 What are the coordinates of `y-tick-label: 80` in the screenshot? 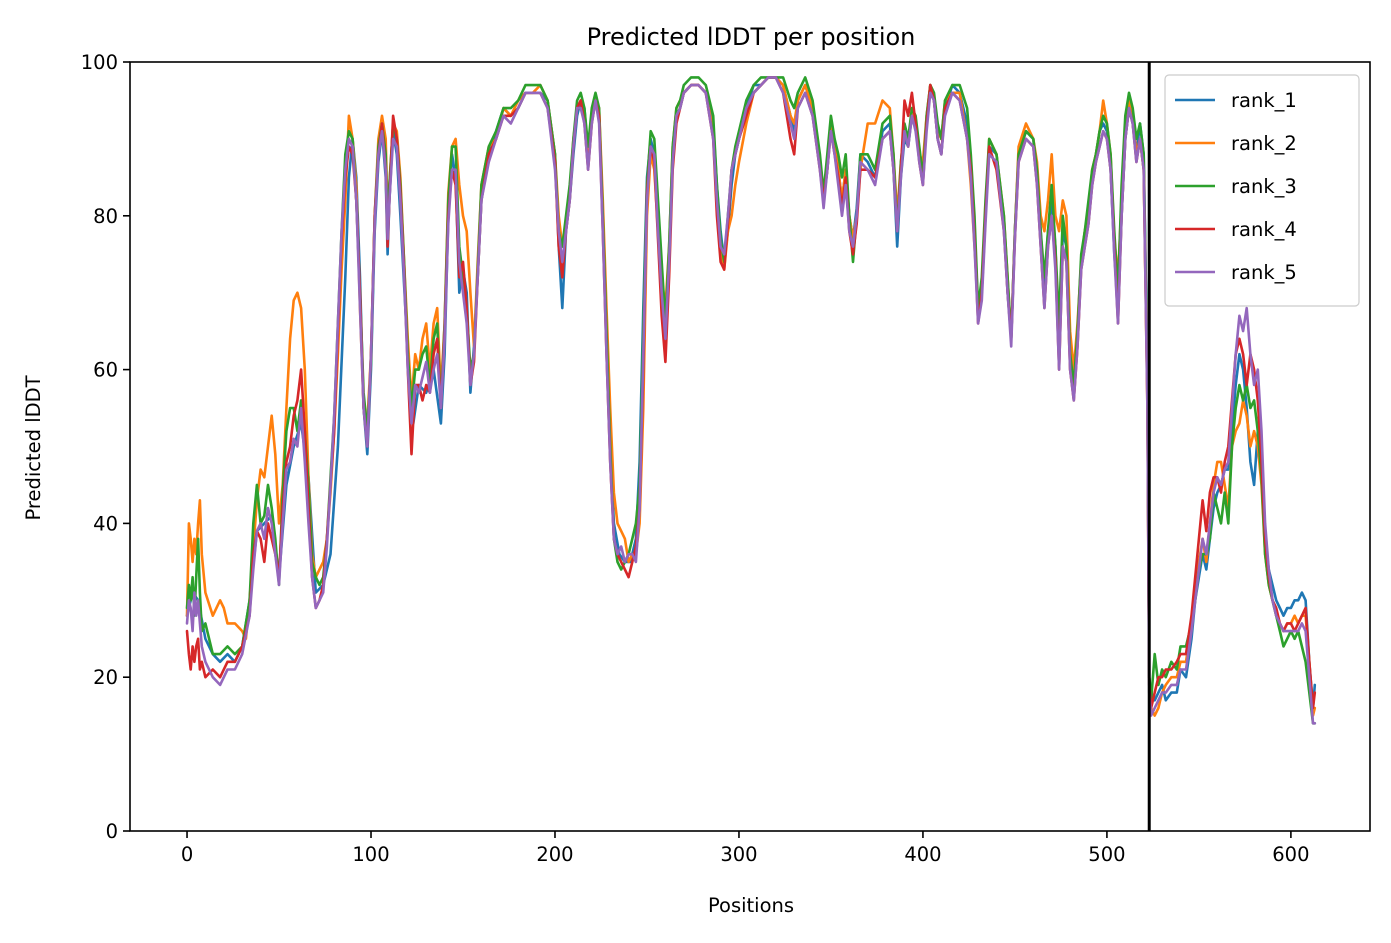 It's located at (105, 216).